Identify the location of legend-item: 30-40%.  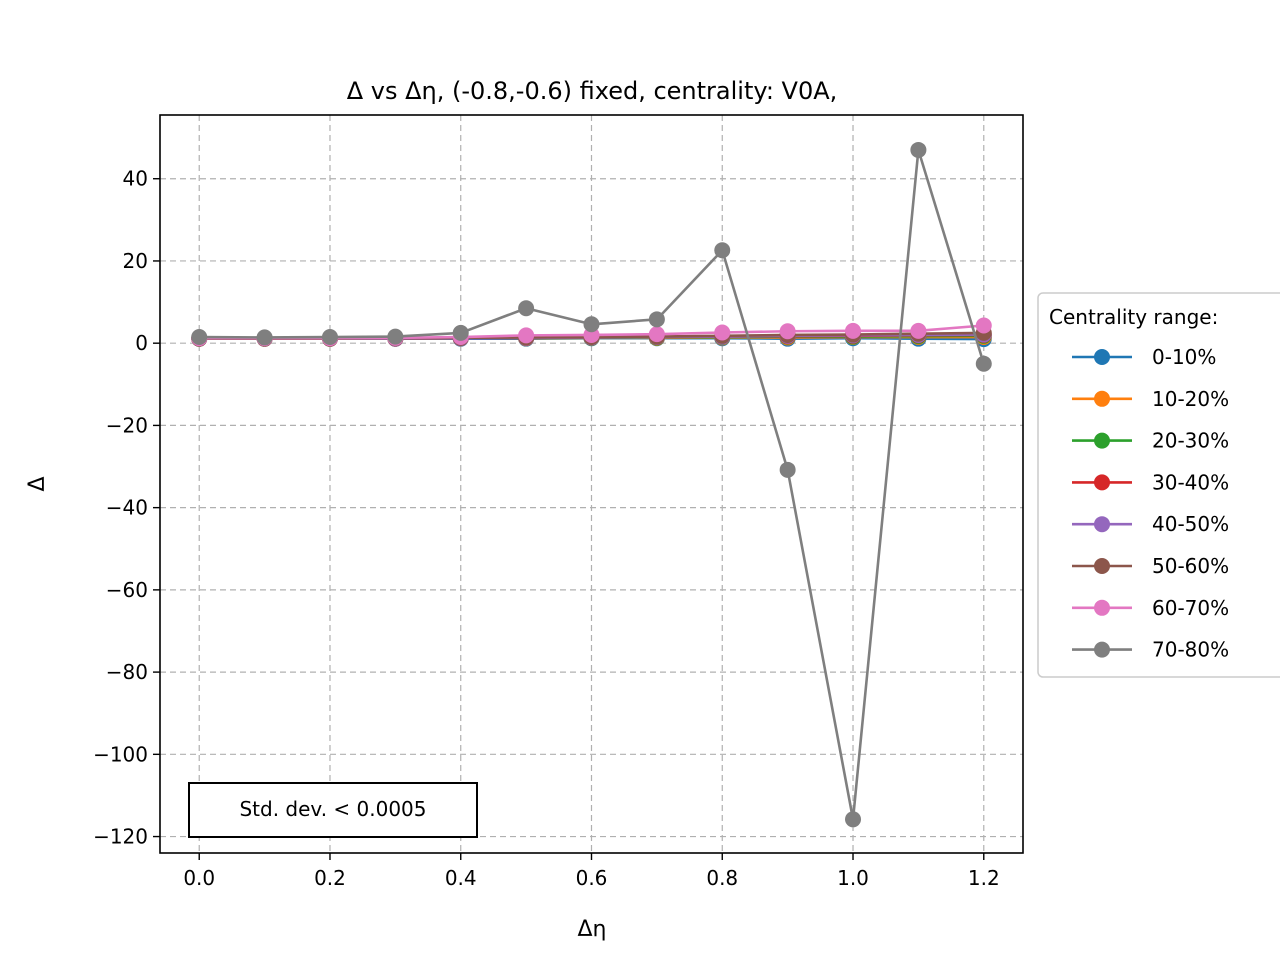
(1150, 482).